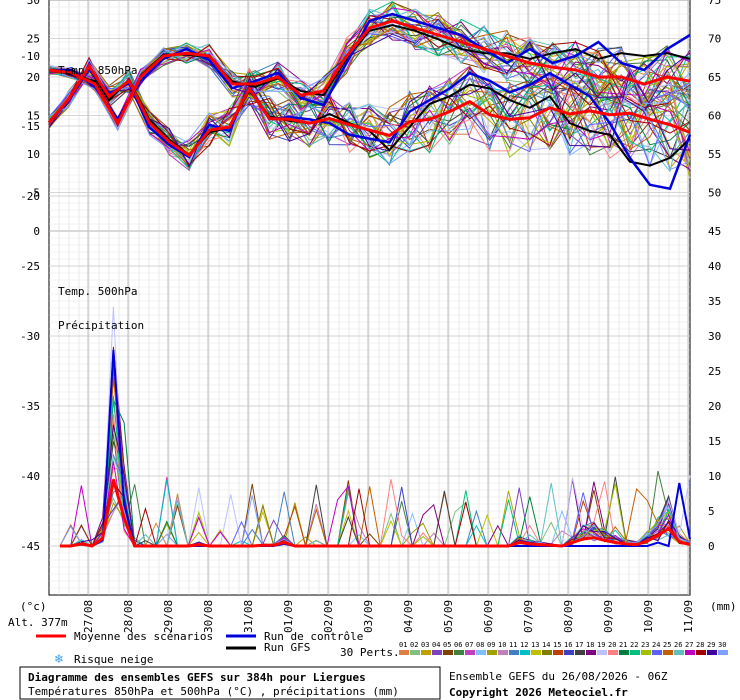 The width and height of the screenshot is (740, 700). I want to click on pert-number: 29, so click(711, 645).